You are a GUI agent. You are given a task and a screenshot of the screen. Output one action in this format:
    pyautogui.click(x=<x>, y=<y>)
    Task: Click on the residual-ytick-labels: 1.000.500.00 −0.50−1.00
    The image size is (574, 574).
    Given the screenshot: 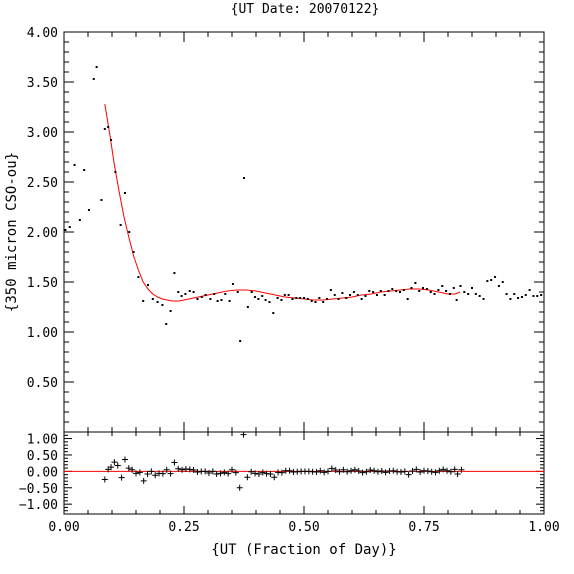 What is the action you would take?
    pyautogui.click(x=38, y=473)
    